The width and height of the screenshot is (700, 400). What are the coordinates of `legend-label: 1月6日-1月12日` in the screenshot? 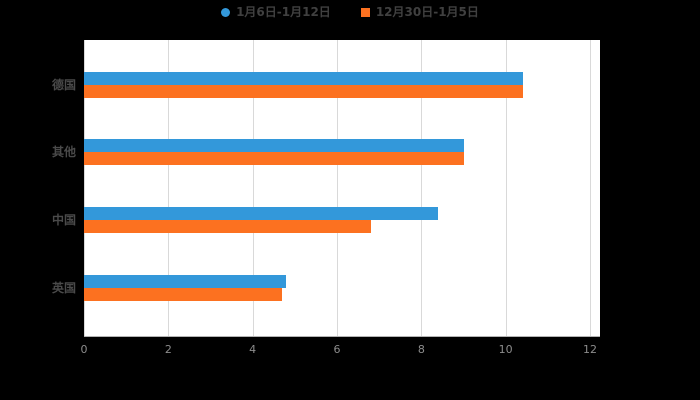 It's located at (283, 12).